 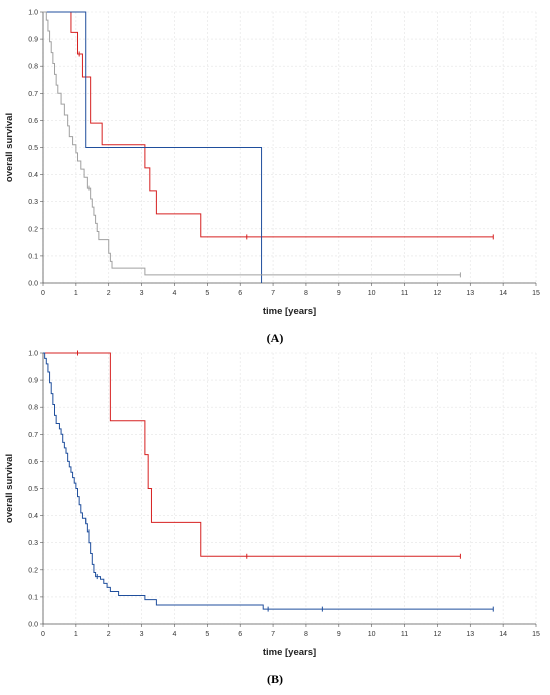 What do you see at coordinates (275, 679) in the screenshot?
I see `panel-label: (B)` at bounding box center [275, 679].